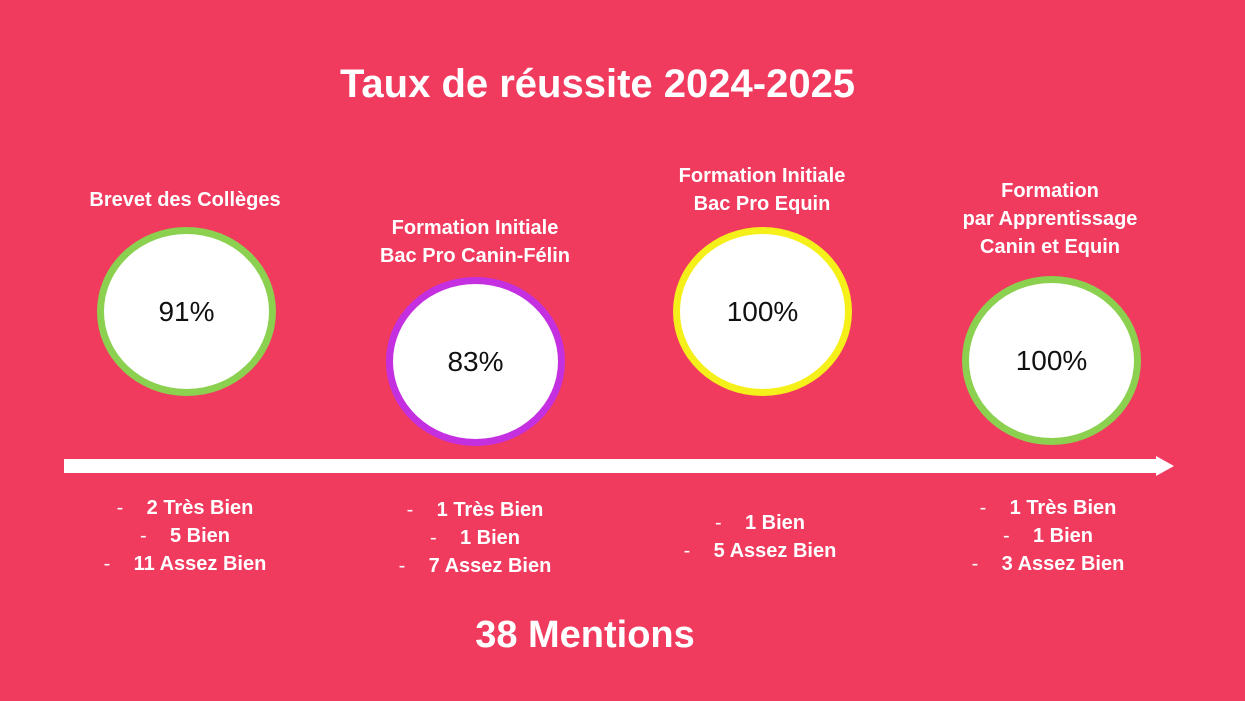 Image resolution: width=1245 pixels, height=701 pixels. I want to click on section-heading-canin-felin: Formation Initiale Bac Pro Canin-Félin, so click(475, 242).